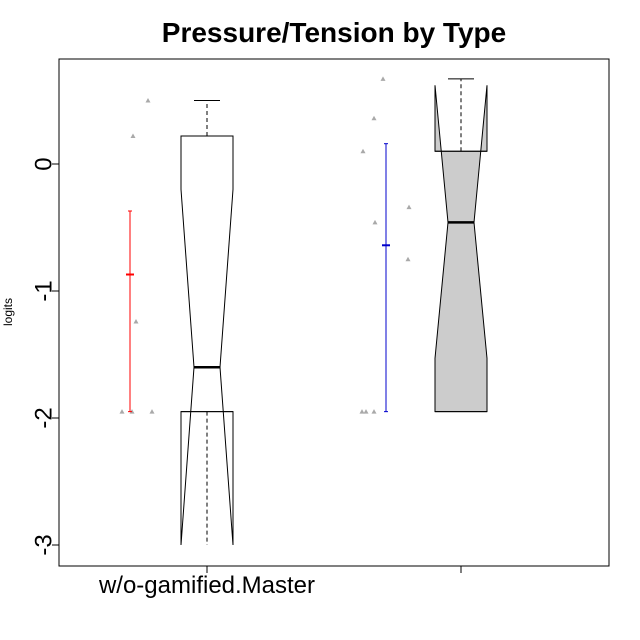  Describe the element at coordinates (206, 585) in the screenshot. I see `x-tick-label: w/o-gamified.Master` at that location.